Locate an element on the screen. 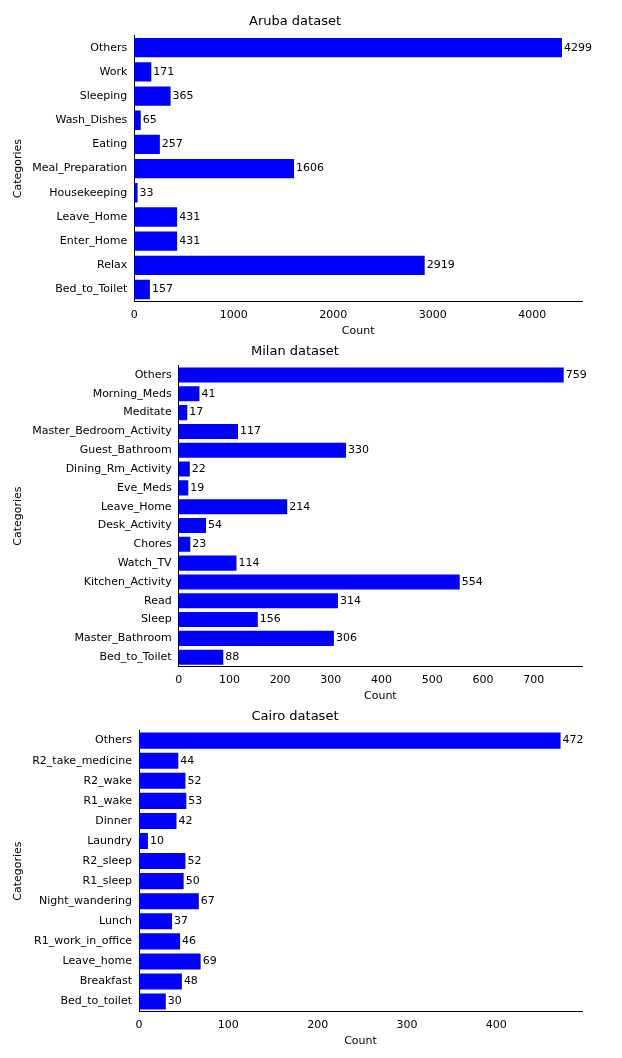 The image size is (622, 1058). y-tick-label: Desk_Activity is located at coordinates (135, 525).